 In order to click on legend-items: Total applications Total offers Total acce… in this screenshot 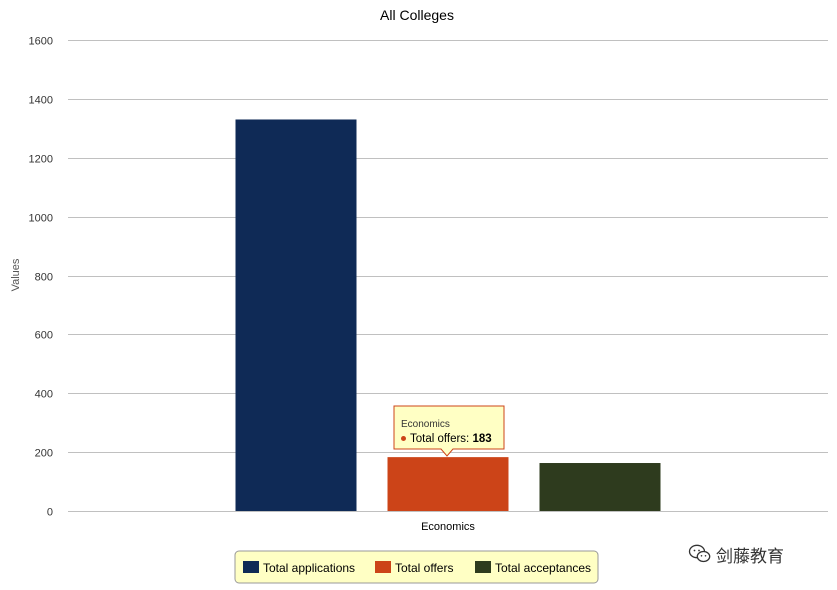, I will do `click(417, 568)`.